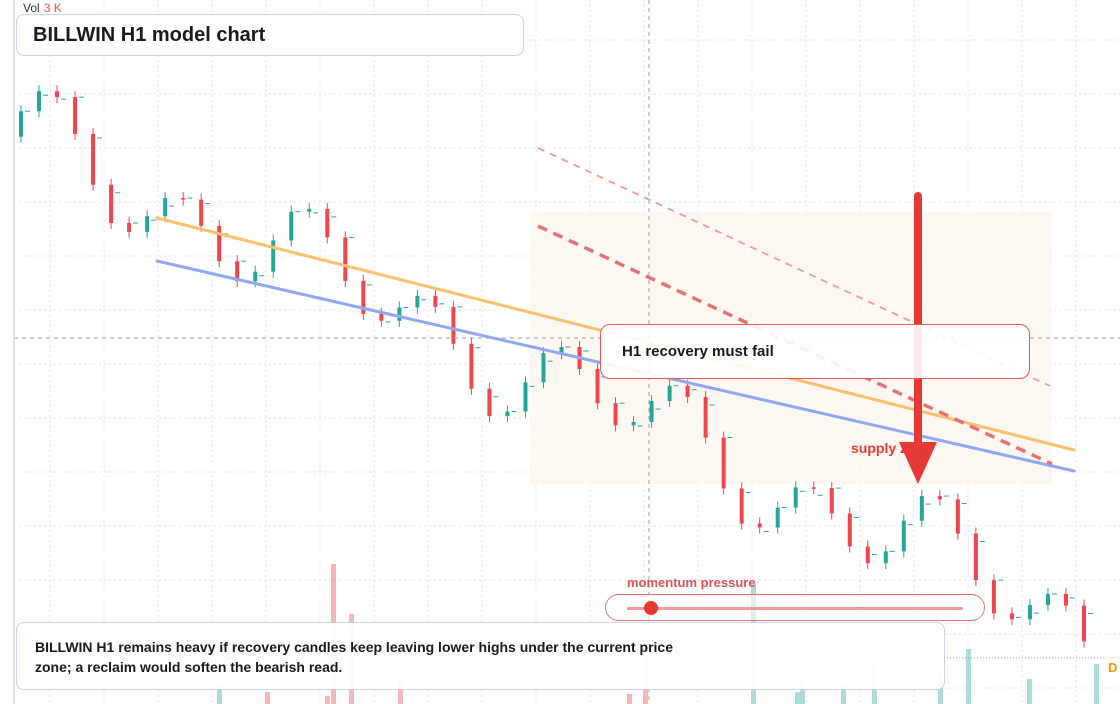  What do you see at coordinates (891, 448) in the screenshot?
I see `supply-zone-label: supply zone` at bounding box center [891, 448].